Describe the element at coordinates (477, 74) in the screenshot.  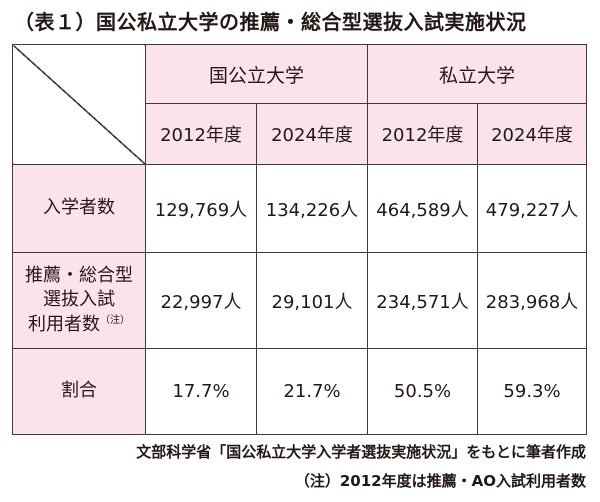
I see `group-header-private: 私立大学` at that location.